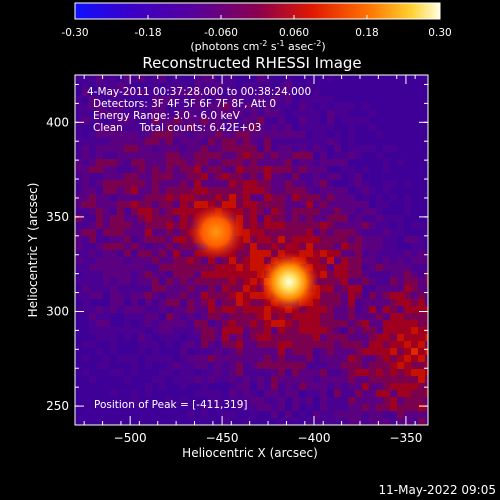 This screenshot has height=500, width=500. Describe the element at coordinates (184, 104) in the screenshot. I see `annotation-detectors: Detectors: 3F 4F 5F 6F 7F 8F, Att 0` at that location.